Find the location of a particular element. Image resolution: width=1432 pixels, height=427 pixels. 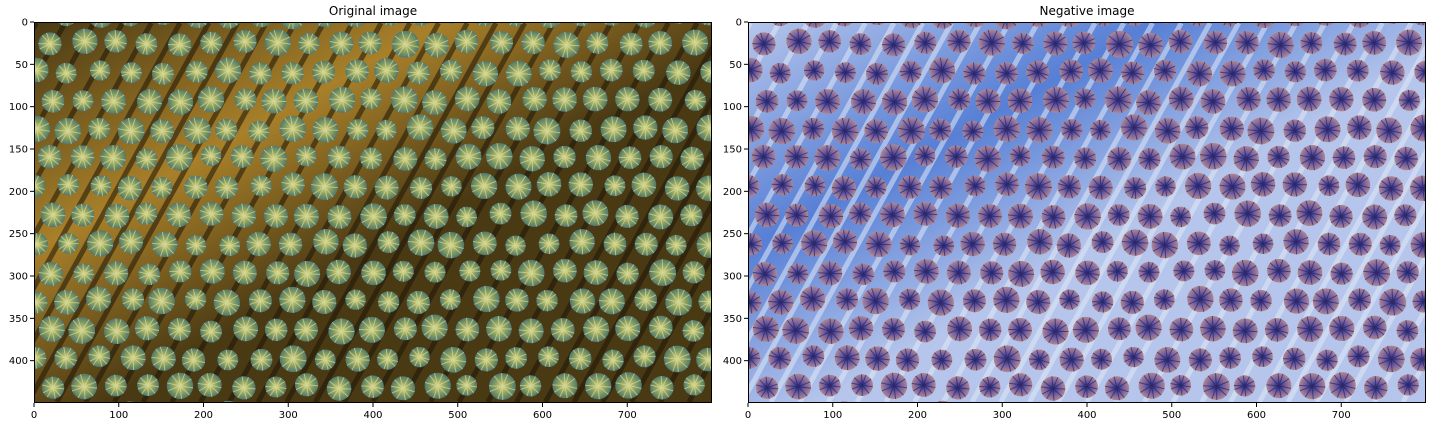

original-image-title: Original image is located at coordinates (373, 11).